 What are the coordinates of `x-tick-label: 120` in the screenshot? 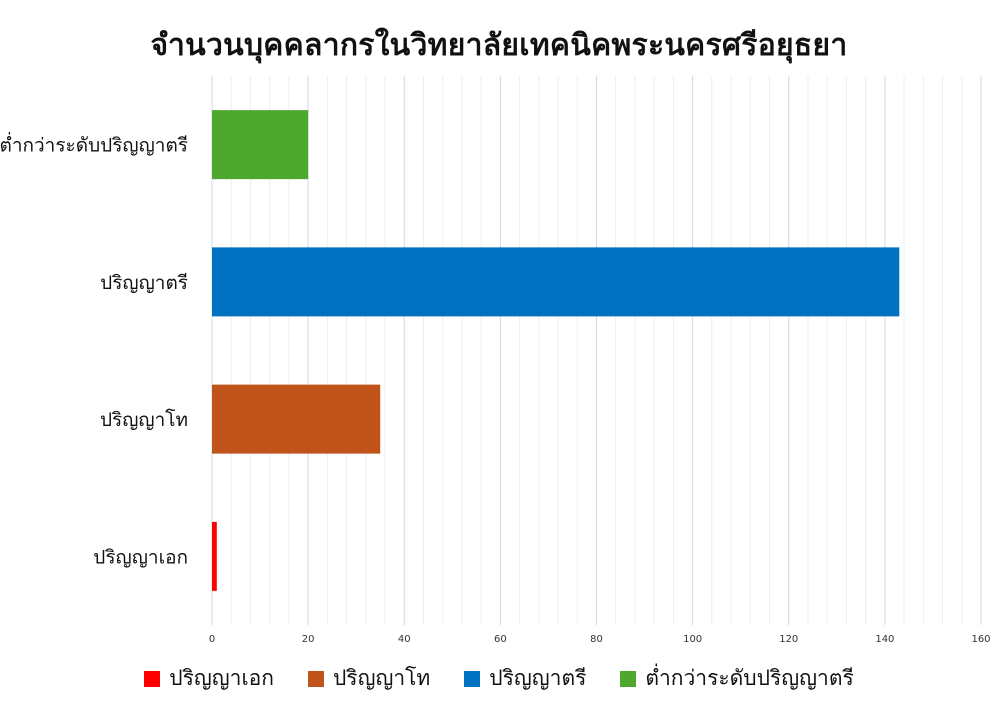 It's located at (788, 639).